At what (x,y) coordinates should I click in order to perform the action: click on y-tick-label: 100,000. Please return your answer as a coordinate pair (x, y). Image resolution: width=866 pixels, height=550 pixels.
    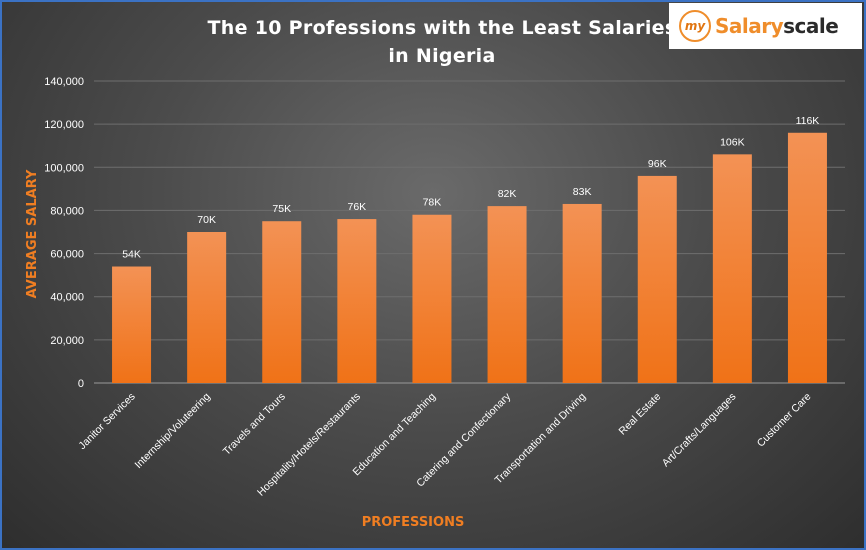
    Looking at the image, I should click on (64, 168).